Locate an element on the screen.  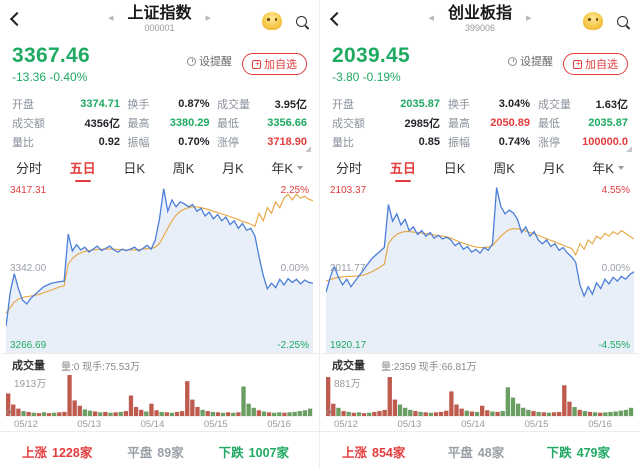
set-alert-label: 设提醒 is located at coordinates (536, 62).